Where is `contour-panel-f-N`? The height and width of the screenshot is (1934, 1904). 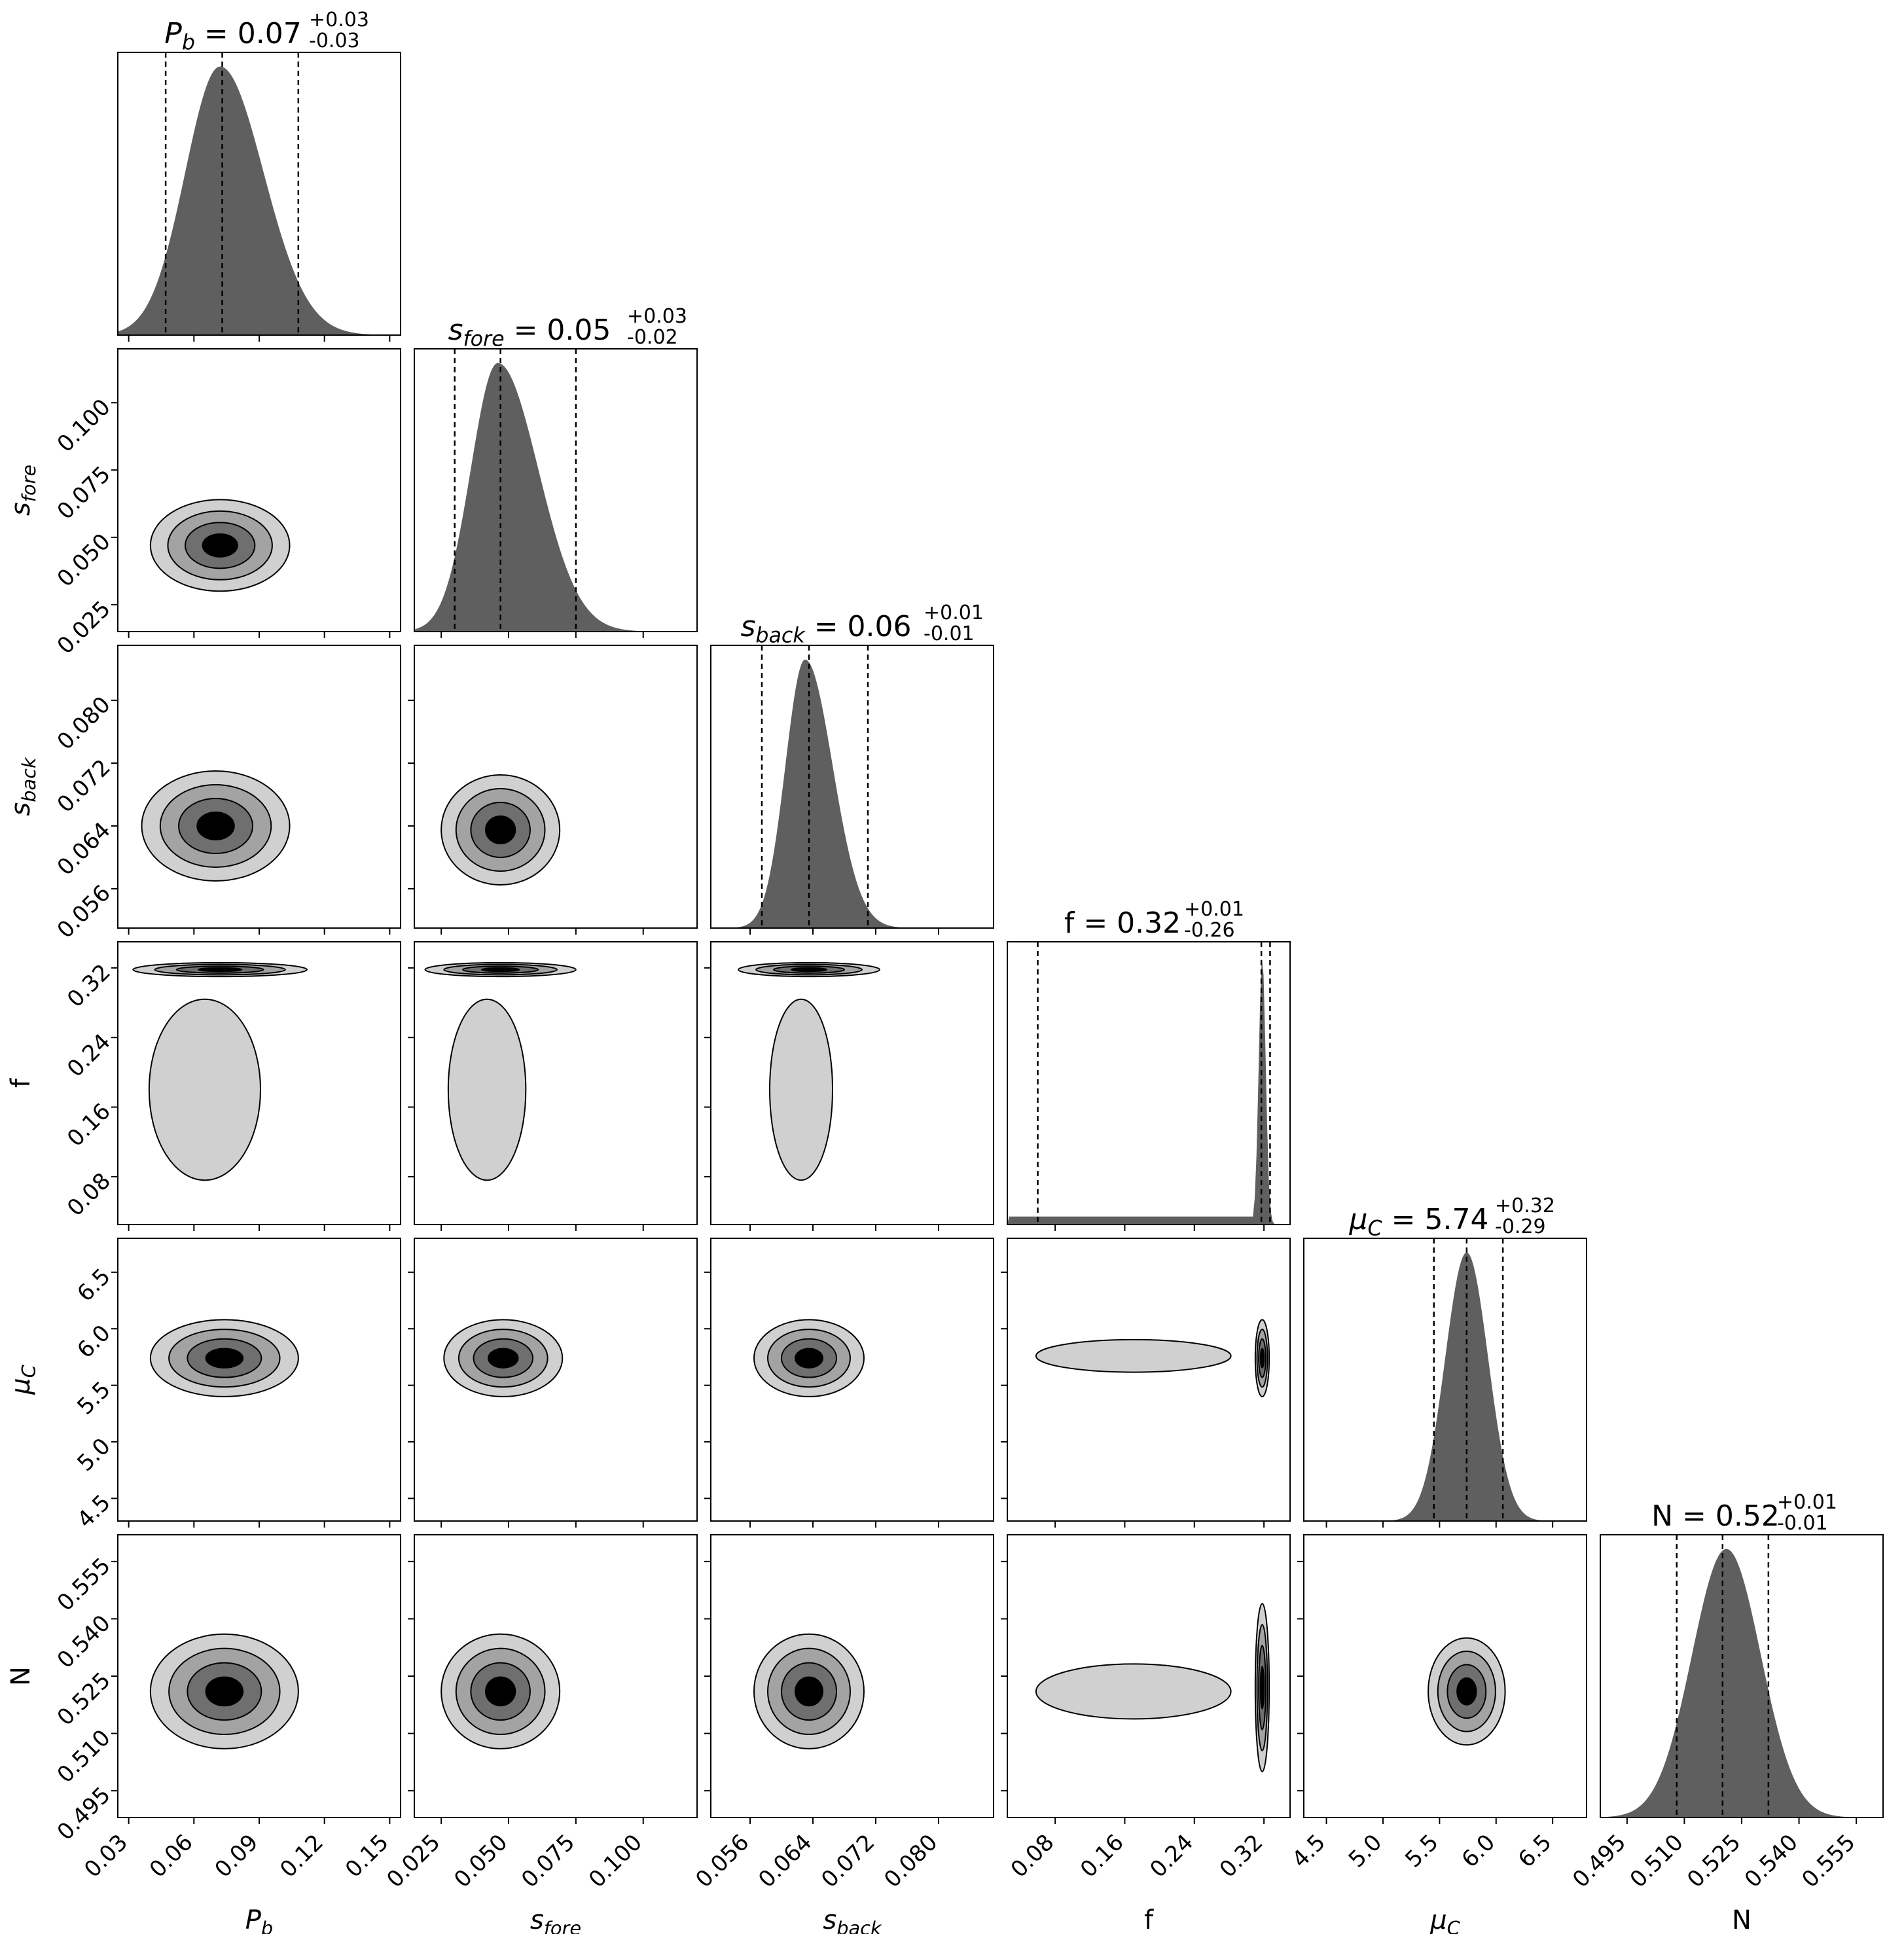 contour-panel-f-N is located at coordinates (1152, 1687).